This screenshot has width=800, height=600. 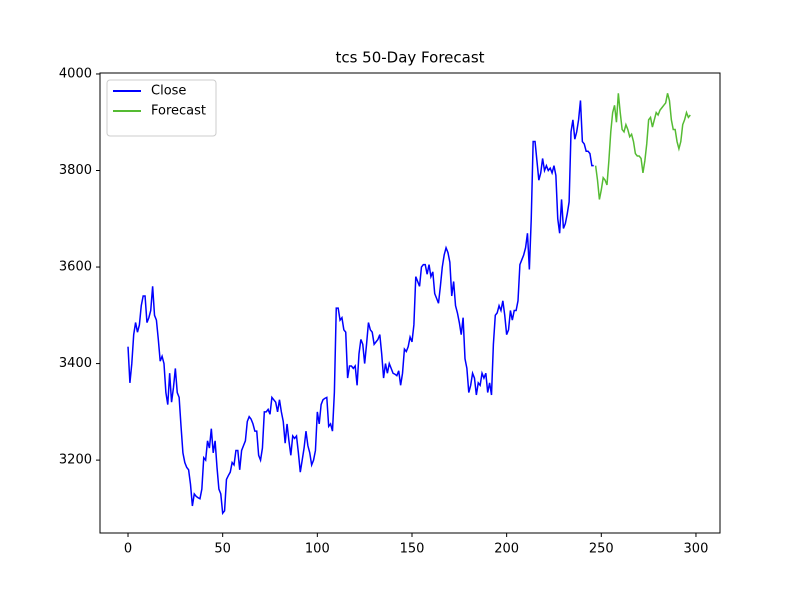 I want to click on legend-label: Close, so click(x=168, y=91).